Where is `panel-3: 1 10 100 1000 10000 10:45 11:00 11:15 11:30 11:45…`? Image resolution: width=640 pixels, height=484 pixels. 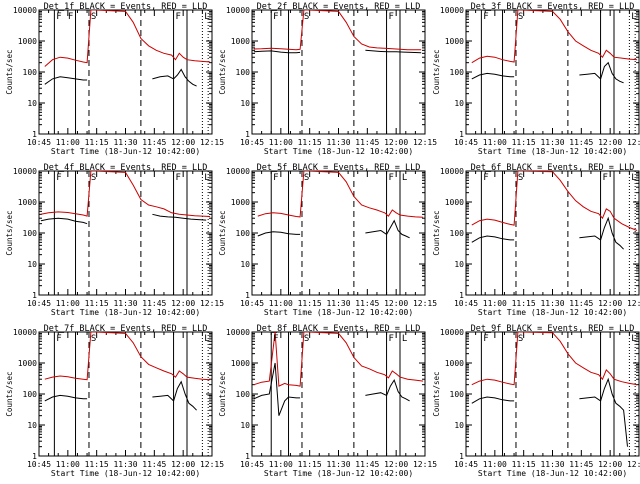 panel-3: 1 10 100 1000 10000 10:45 11:00 11:15 11:30 11:45… is located at coordinates (536, 79).